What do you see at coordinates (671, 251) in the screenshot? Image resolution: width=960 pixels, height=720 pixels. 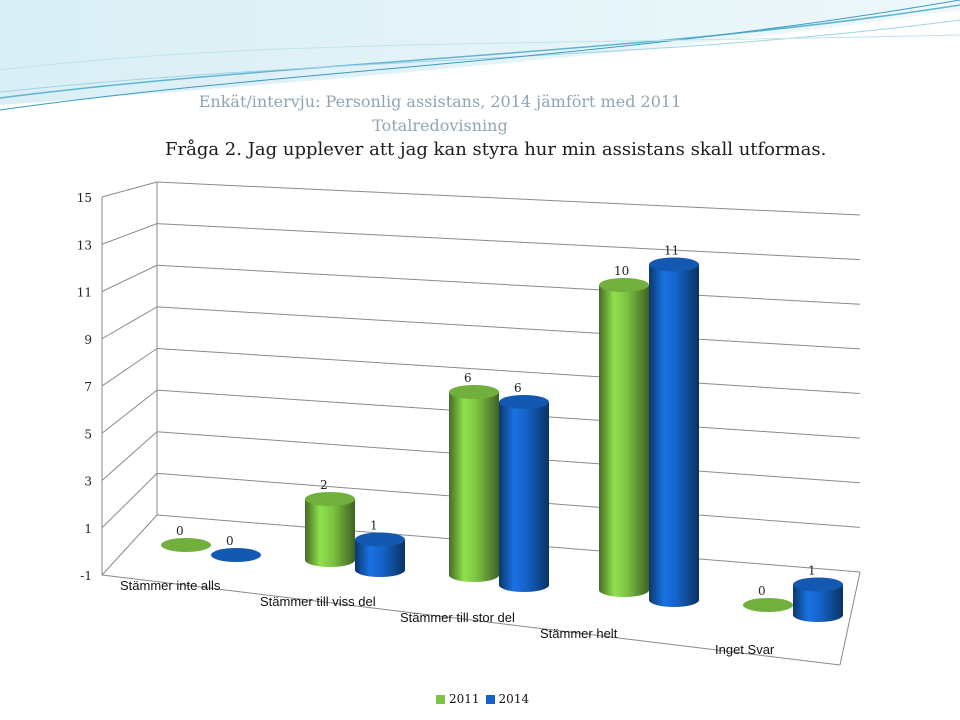 I see `data-label: 11` at bounding box center [671, 251].